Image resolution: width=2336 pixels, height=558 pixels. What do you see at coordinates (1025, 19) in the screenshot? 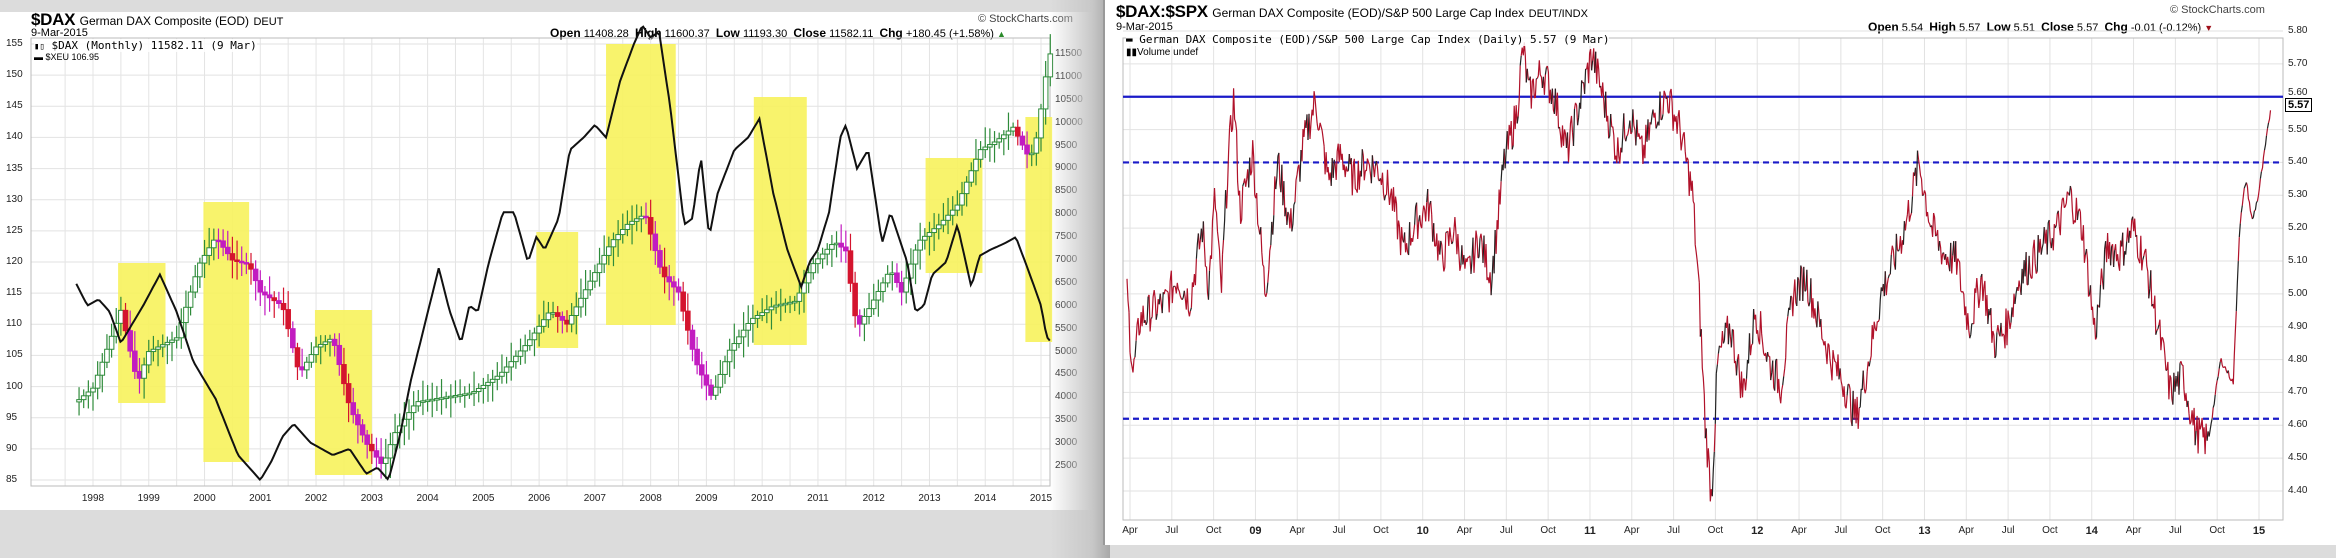
I see `left-copyright: © StockCharts.com` at bounding box center [1025, 19].